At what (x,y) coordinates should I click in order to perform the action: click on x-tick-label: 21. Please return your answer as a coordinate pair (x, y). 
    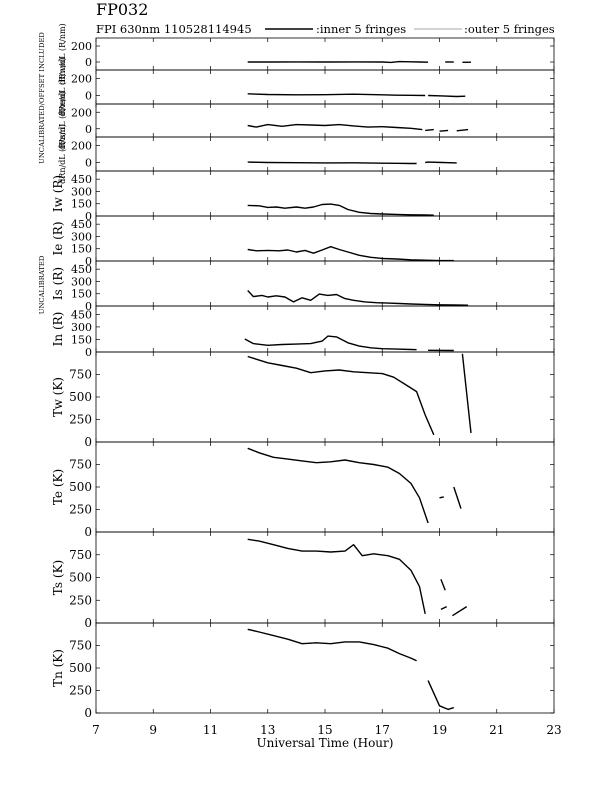
    Looking at the image, I should click on (496, 730).